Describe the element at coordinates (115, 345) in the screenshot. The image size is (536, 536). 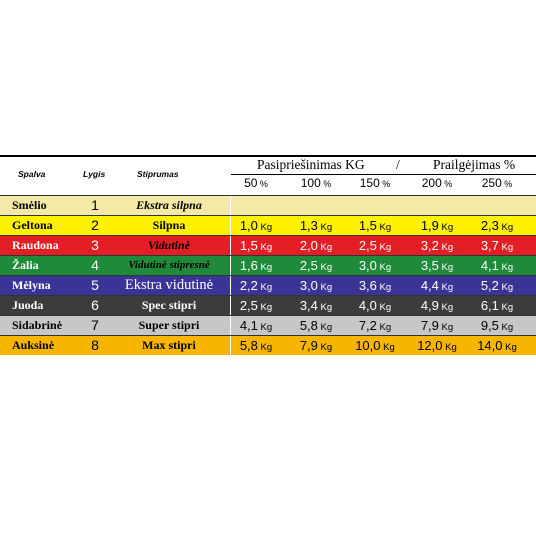
I see `row-color-band: Auksinė 8 Max stipri` at that location.